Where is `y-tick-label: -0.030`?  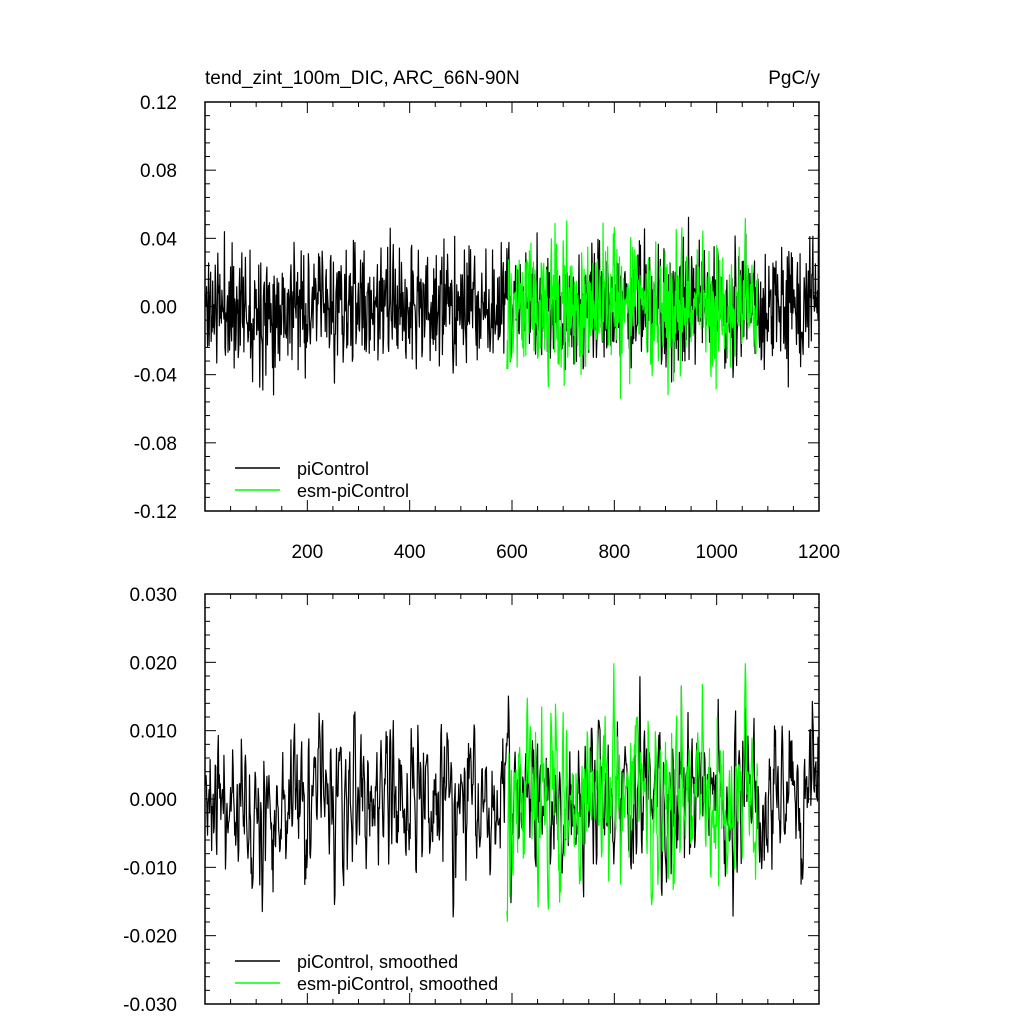 y-tick-label: -0.030 is located at coordinates (150, 1005).